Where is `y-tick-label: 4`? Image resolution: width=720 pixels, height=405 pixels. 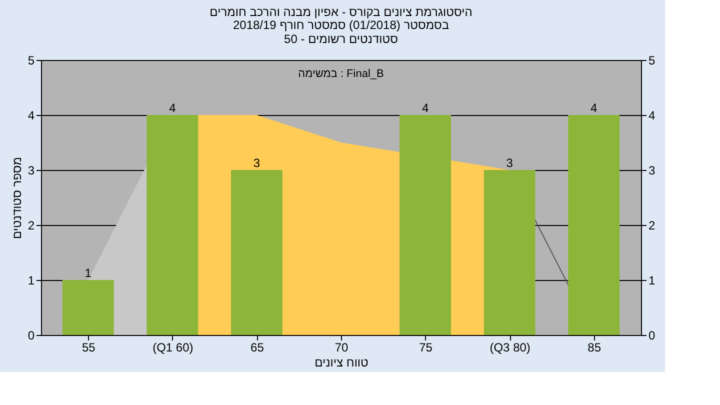
y-tick-label: 4 is located at coordinates (31, 115).